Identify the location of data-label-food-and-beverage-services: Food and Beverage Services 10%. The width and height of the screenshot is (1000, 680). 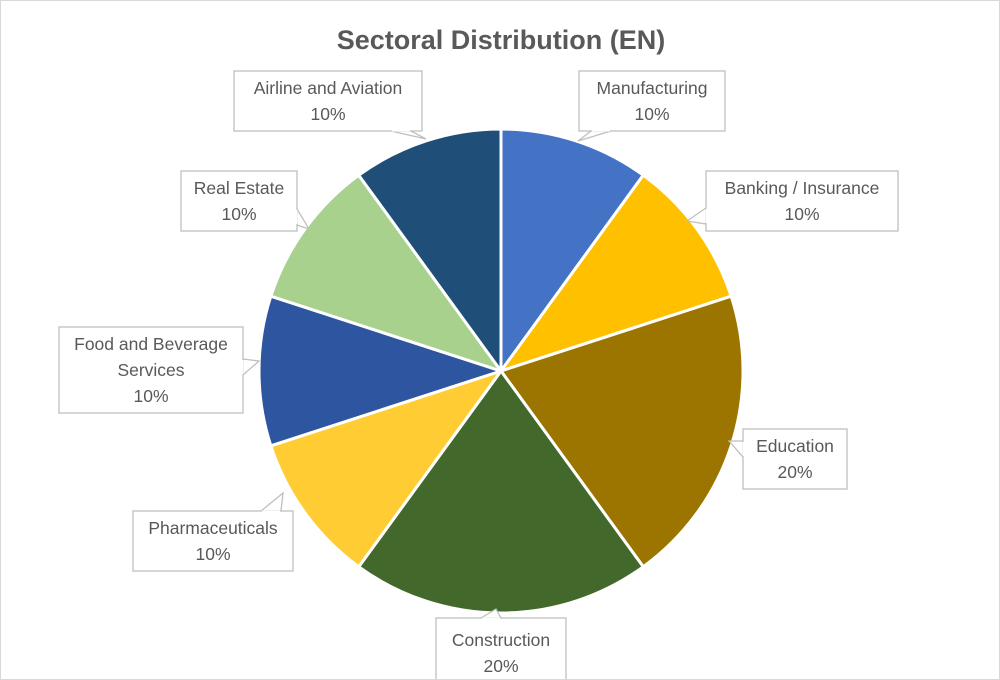
(159, 370).